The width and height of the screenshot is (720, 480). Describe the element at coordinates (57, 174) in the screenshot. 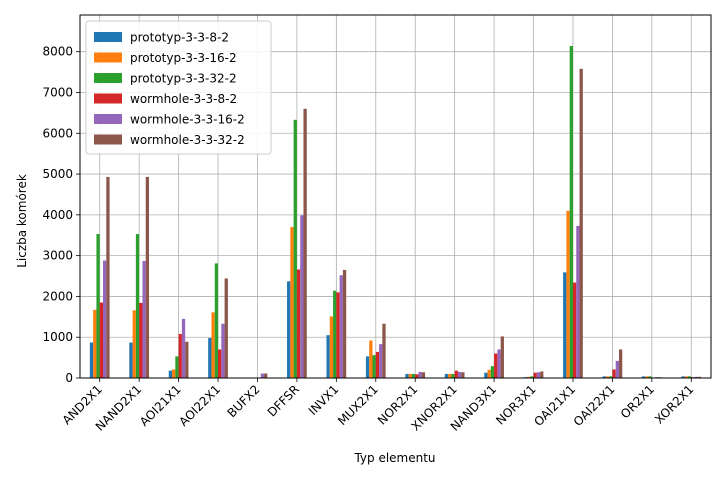

I see `y-tick-label: 5000` at that location.